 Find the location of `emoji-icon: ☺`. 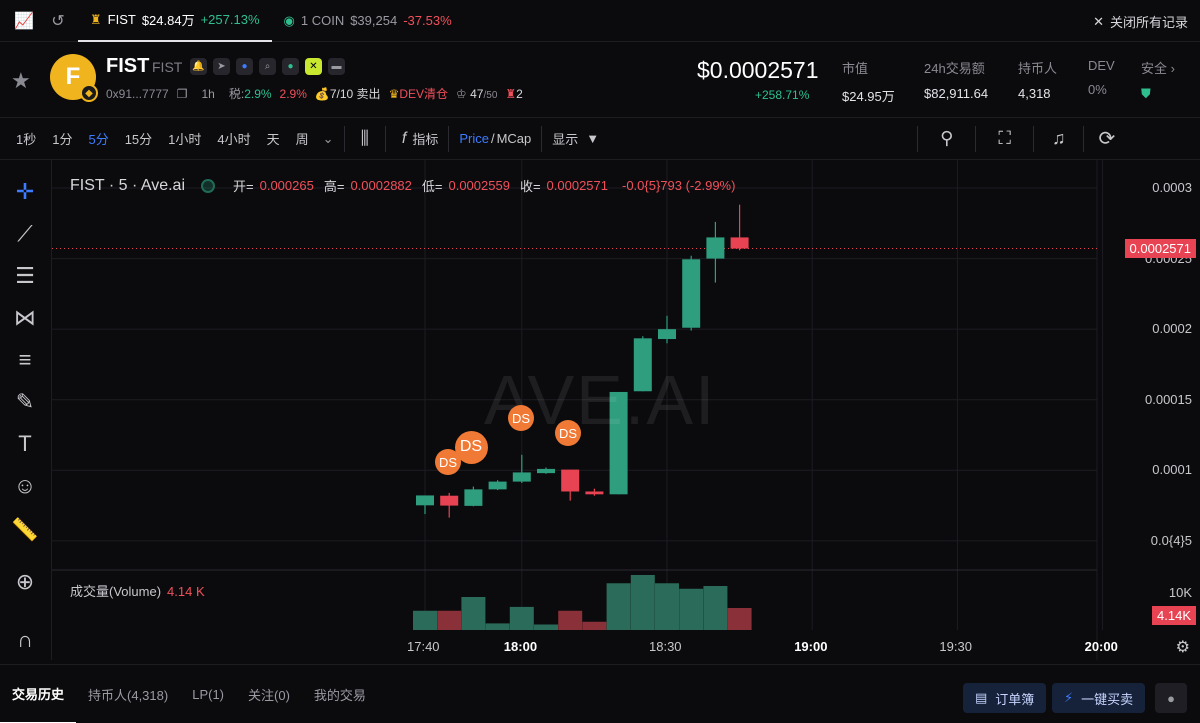

emoji-icon: ☺ is located at coordinates (25, 485).